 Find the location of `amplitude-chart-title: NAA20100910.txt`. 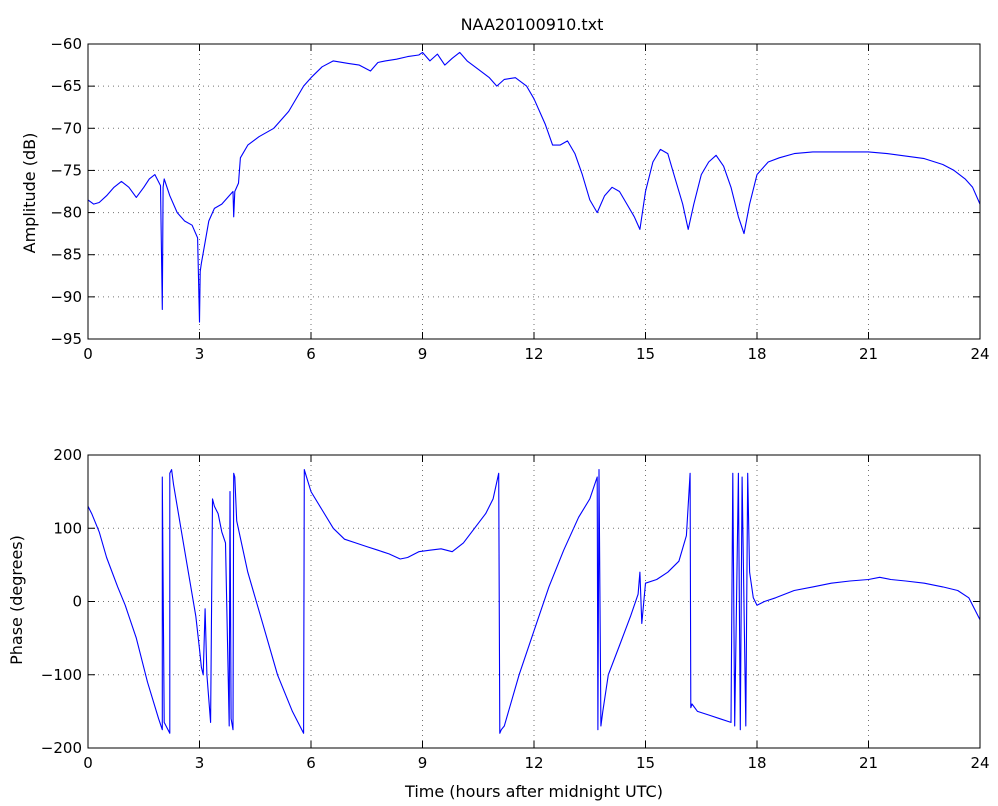

amplitude-chart-title: NAA20100910.txt is located at coordinates (532, 24).